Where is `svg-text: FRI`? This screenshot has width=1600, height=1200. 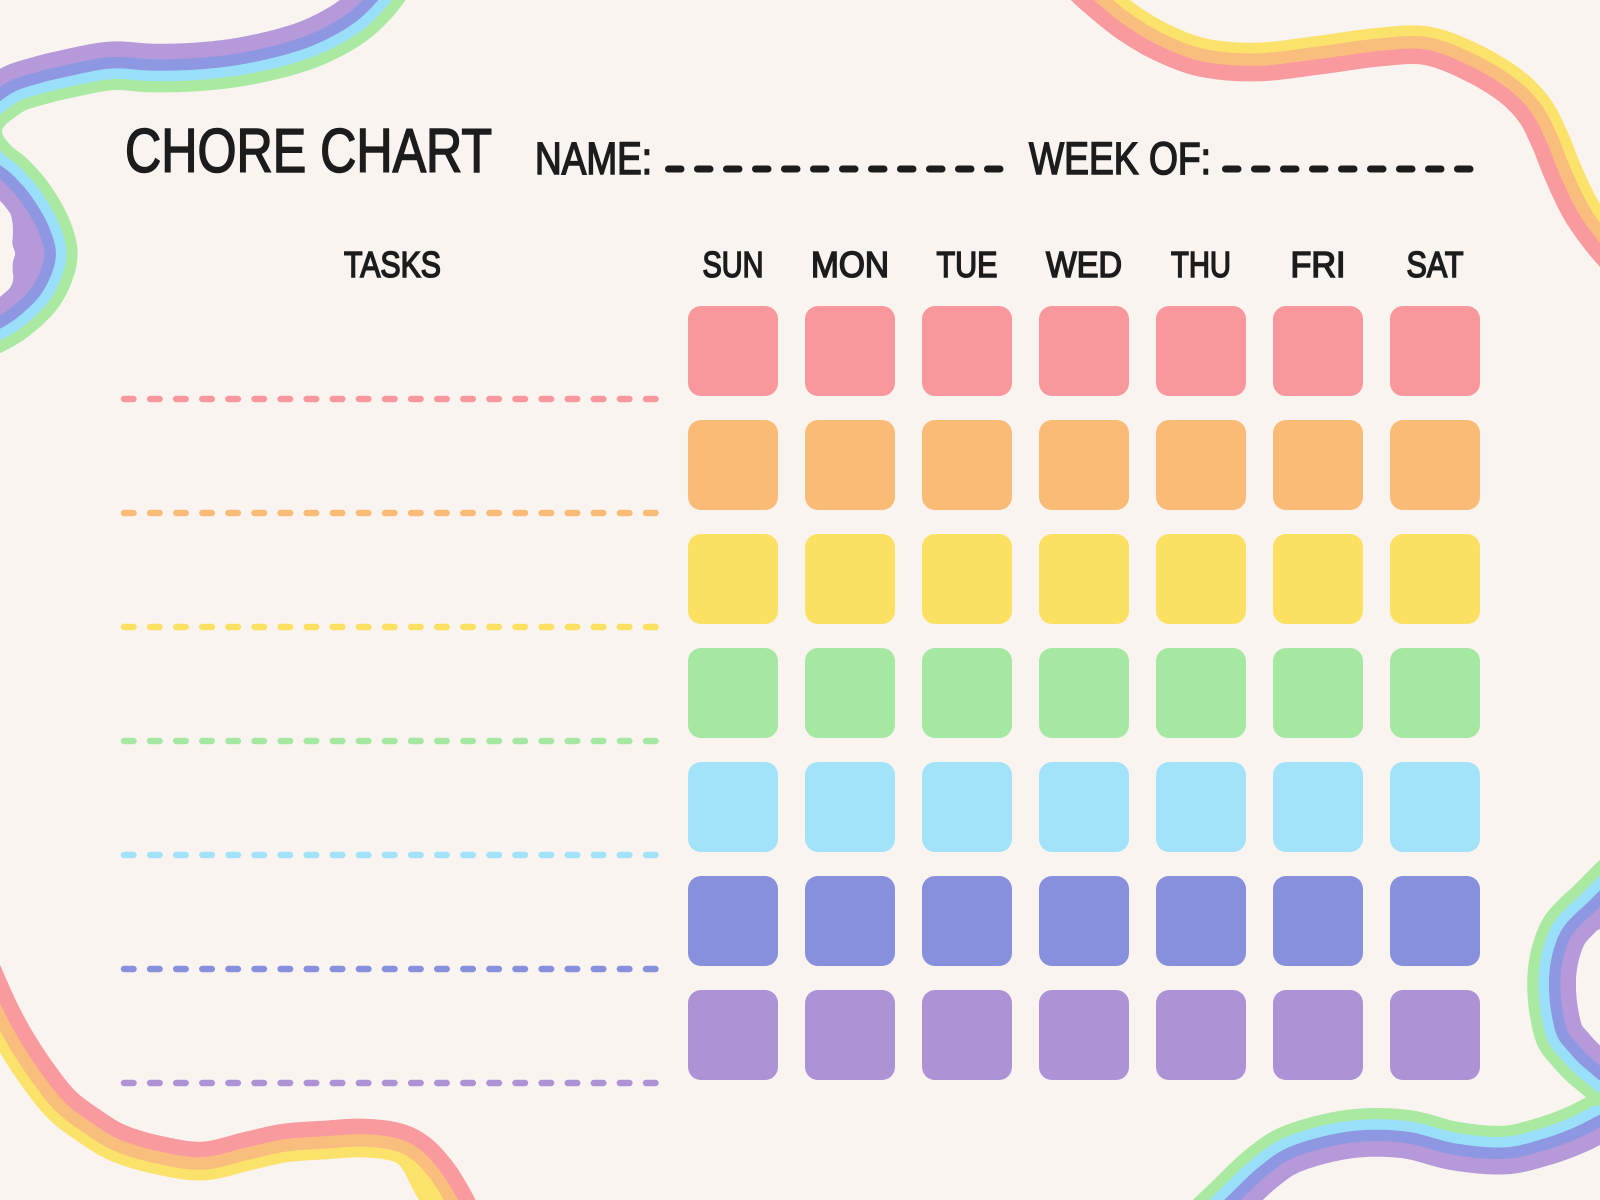
svg-text: FRI is located at coordinates (1318, 264).